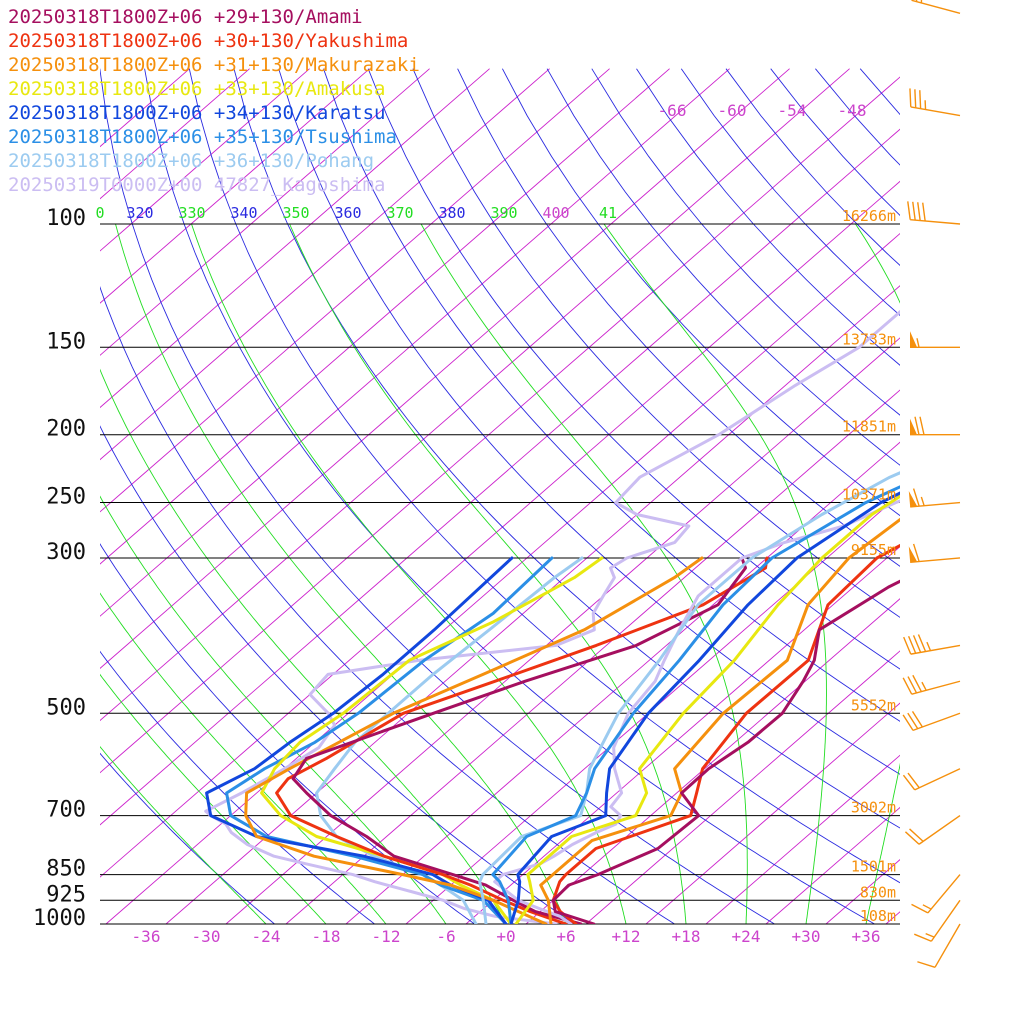 The width and height of the screenshot is (1024, 1024). What do you see at coordinates (386, 936) in the screenshot?
I see `temperature-tick-label: -12` at bounding box center [386, 936].